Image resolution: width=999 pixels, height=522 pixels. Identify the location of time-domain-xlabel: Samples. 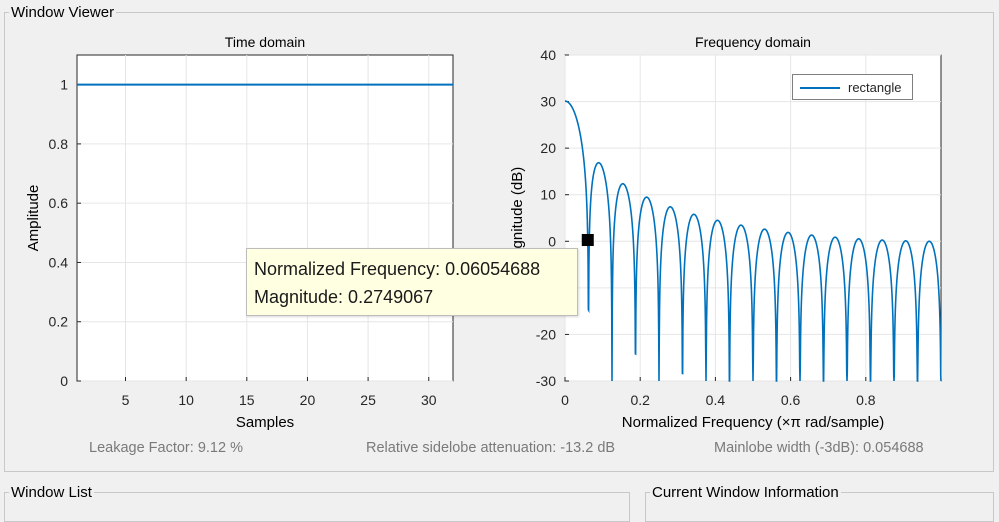
(265, 422).